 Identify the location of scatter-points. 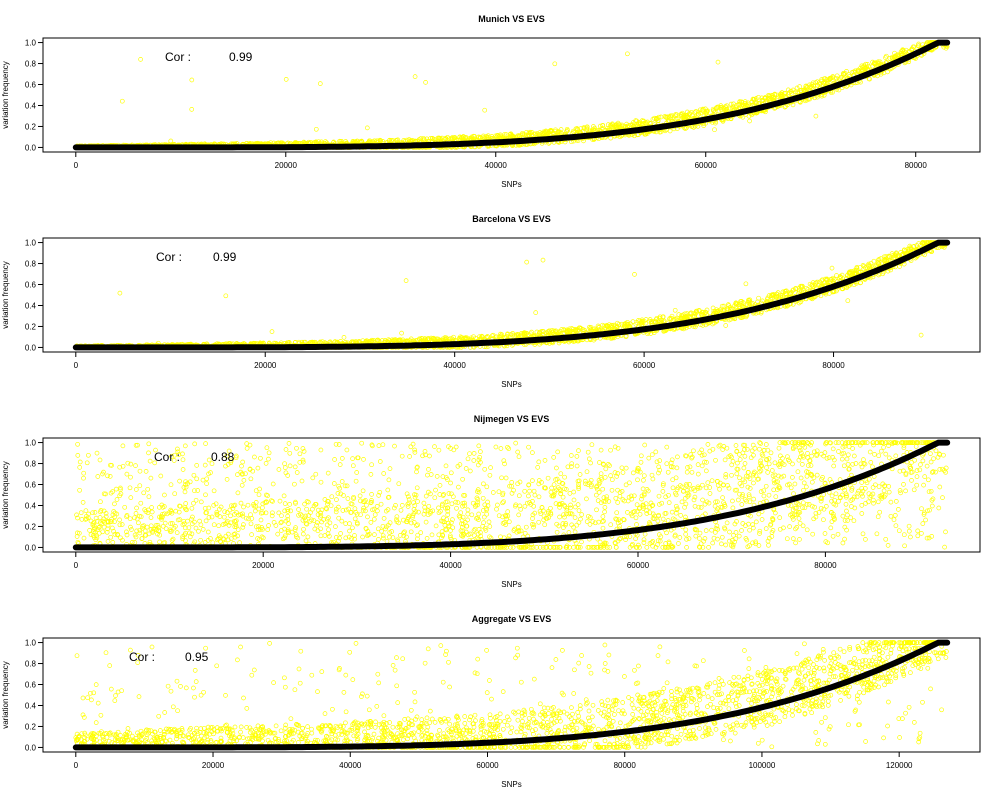
(511, 95).